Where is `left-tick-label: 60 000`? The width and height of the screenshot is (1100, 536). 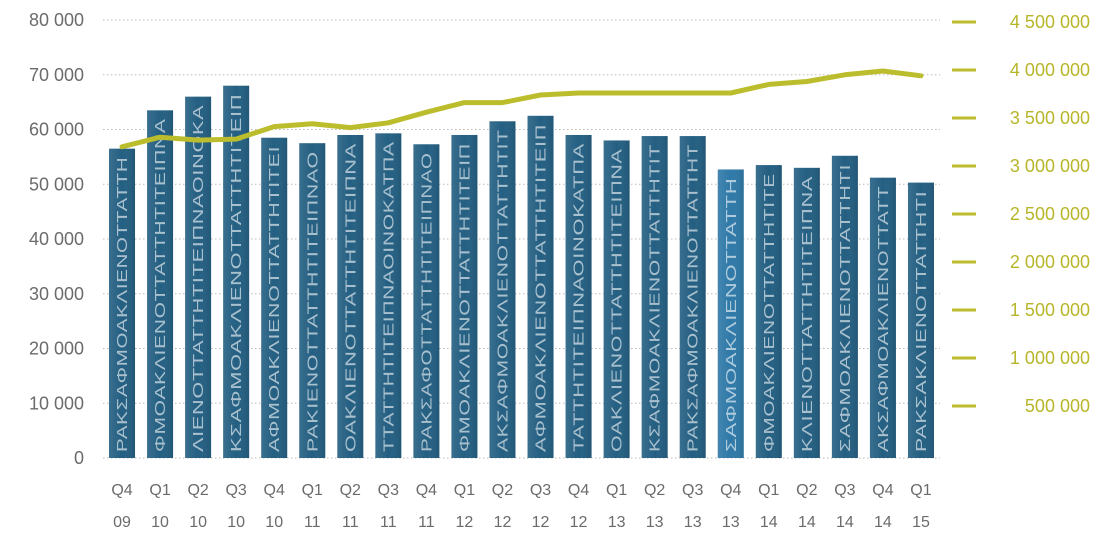 left-tick-label: 60 000 is located at coordinates (56, 130).